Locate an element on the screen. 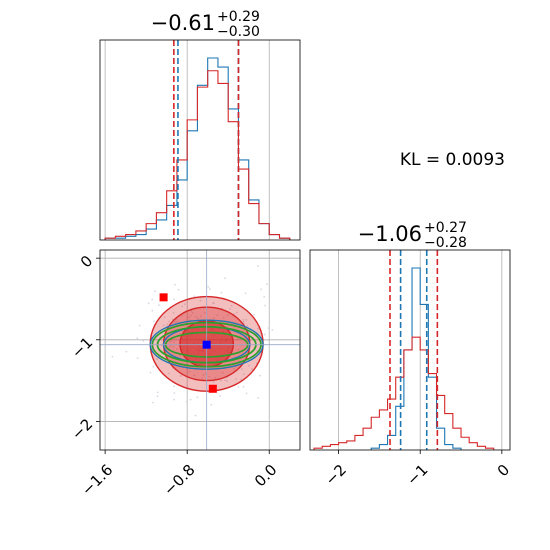 The width and height of the screenshot is (550, 550). y-tick-label-0: 0 is located at coordinates (86, 261).